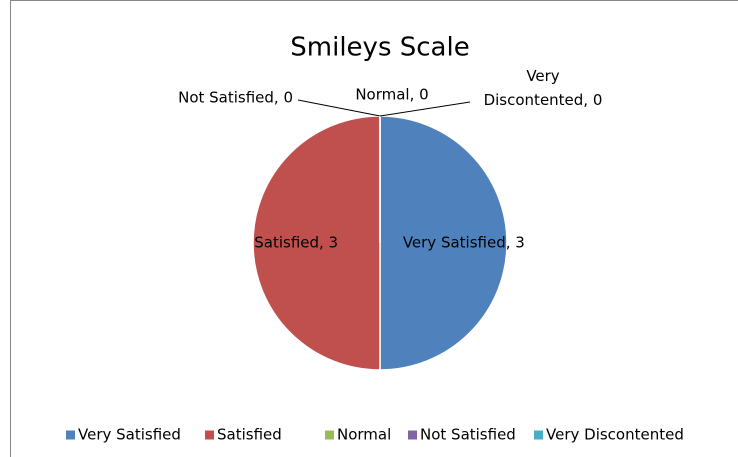  What do you see at coordinates (379, 48) in the screenshot?
I see `chart-title: Smileys Scale` at bounding box center [379, 48].